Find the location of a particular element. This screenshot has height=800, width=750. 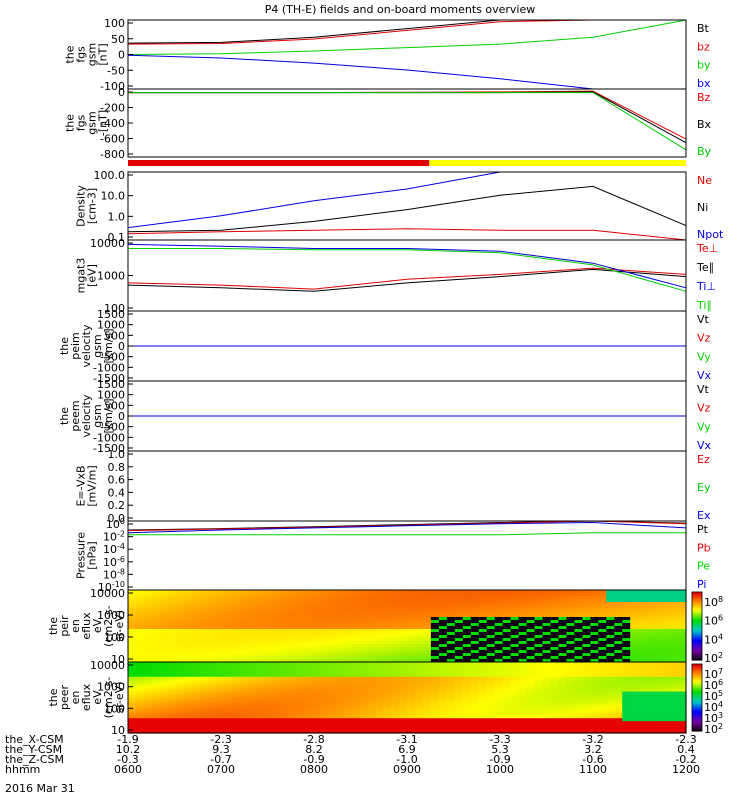

y-tick-label: -800 is located at coordinates (112, 154).